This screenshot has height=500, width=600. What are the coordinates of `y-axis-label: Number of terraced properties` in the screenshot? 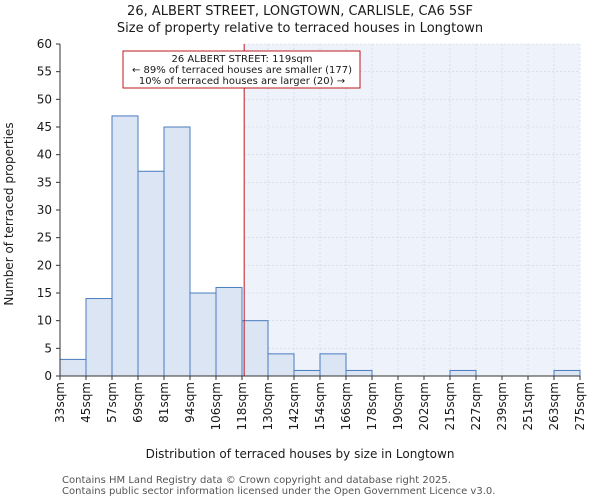 It's located at (9, 213).